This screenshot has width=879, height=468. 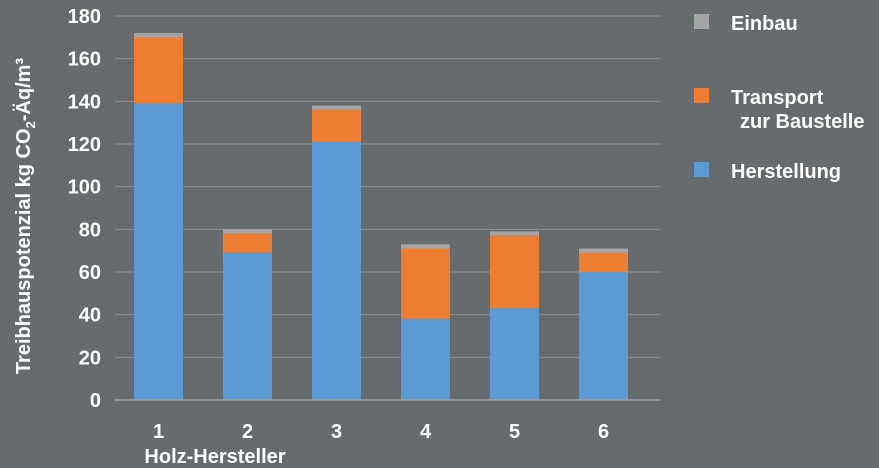 I want to click on y-axis-title-tail: -Äq/m³, so click(x=23, y=90).